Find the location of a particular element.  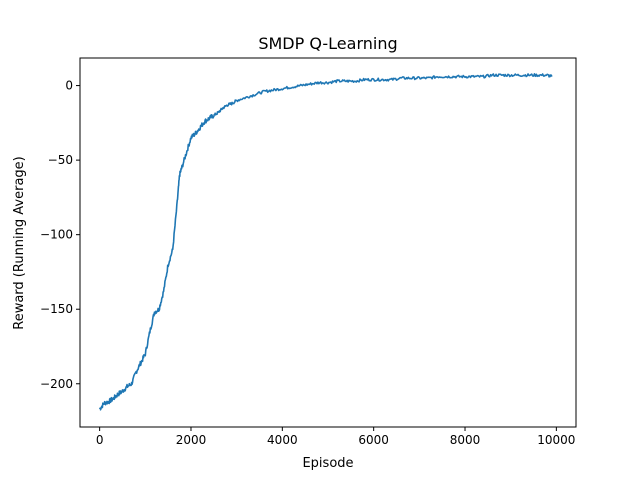

x-axis-label: Episode is located at coordinates (327, 463).